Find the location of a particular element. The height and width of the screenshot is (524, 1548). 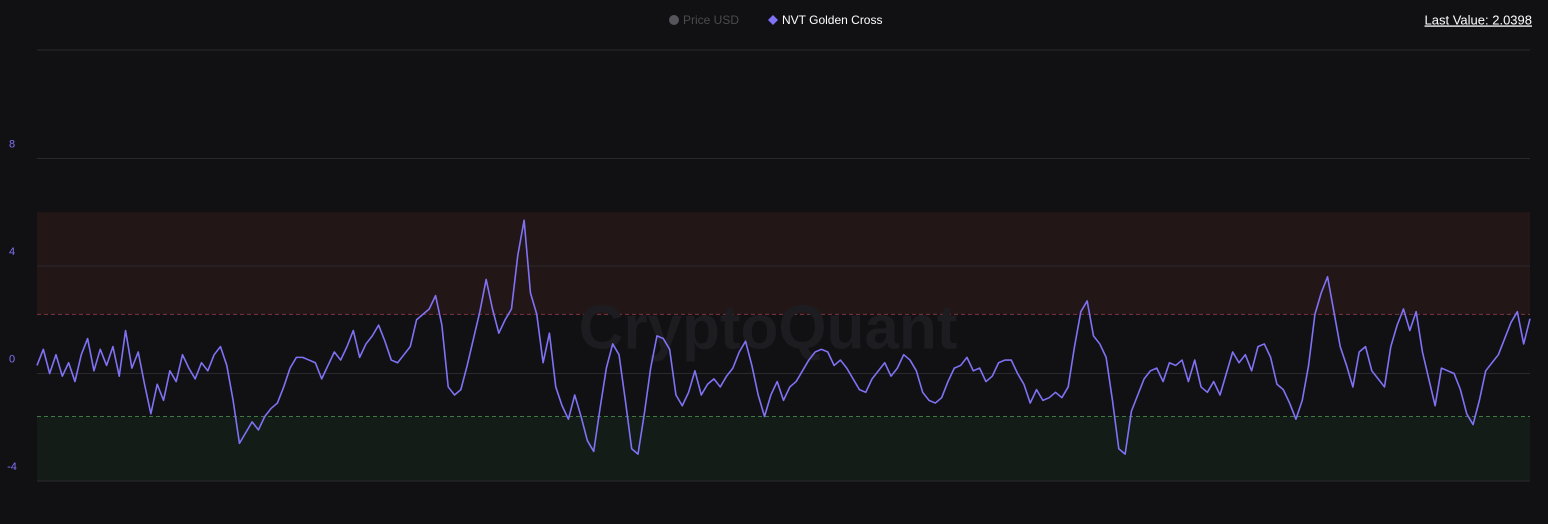

y-tick-label: -4 is located at coordinates (12, 467).